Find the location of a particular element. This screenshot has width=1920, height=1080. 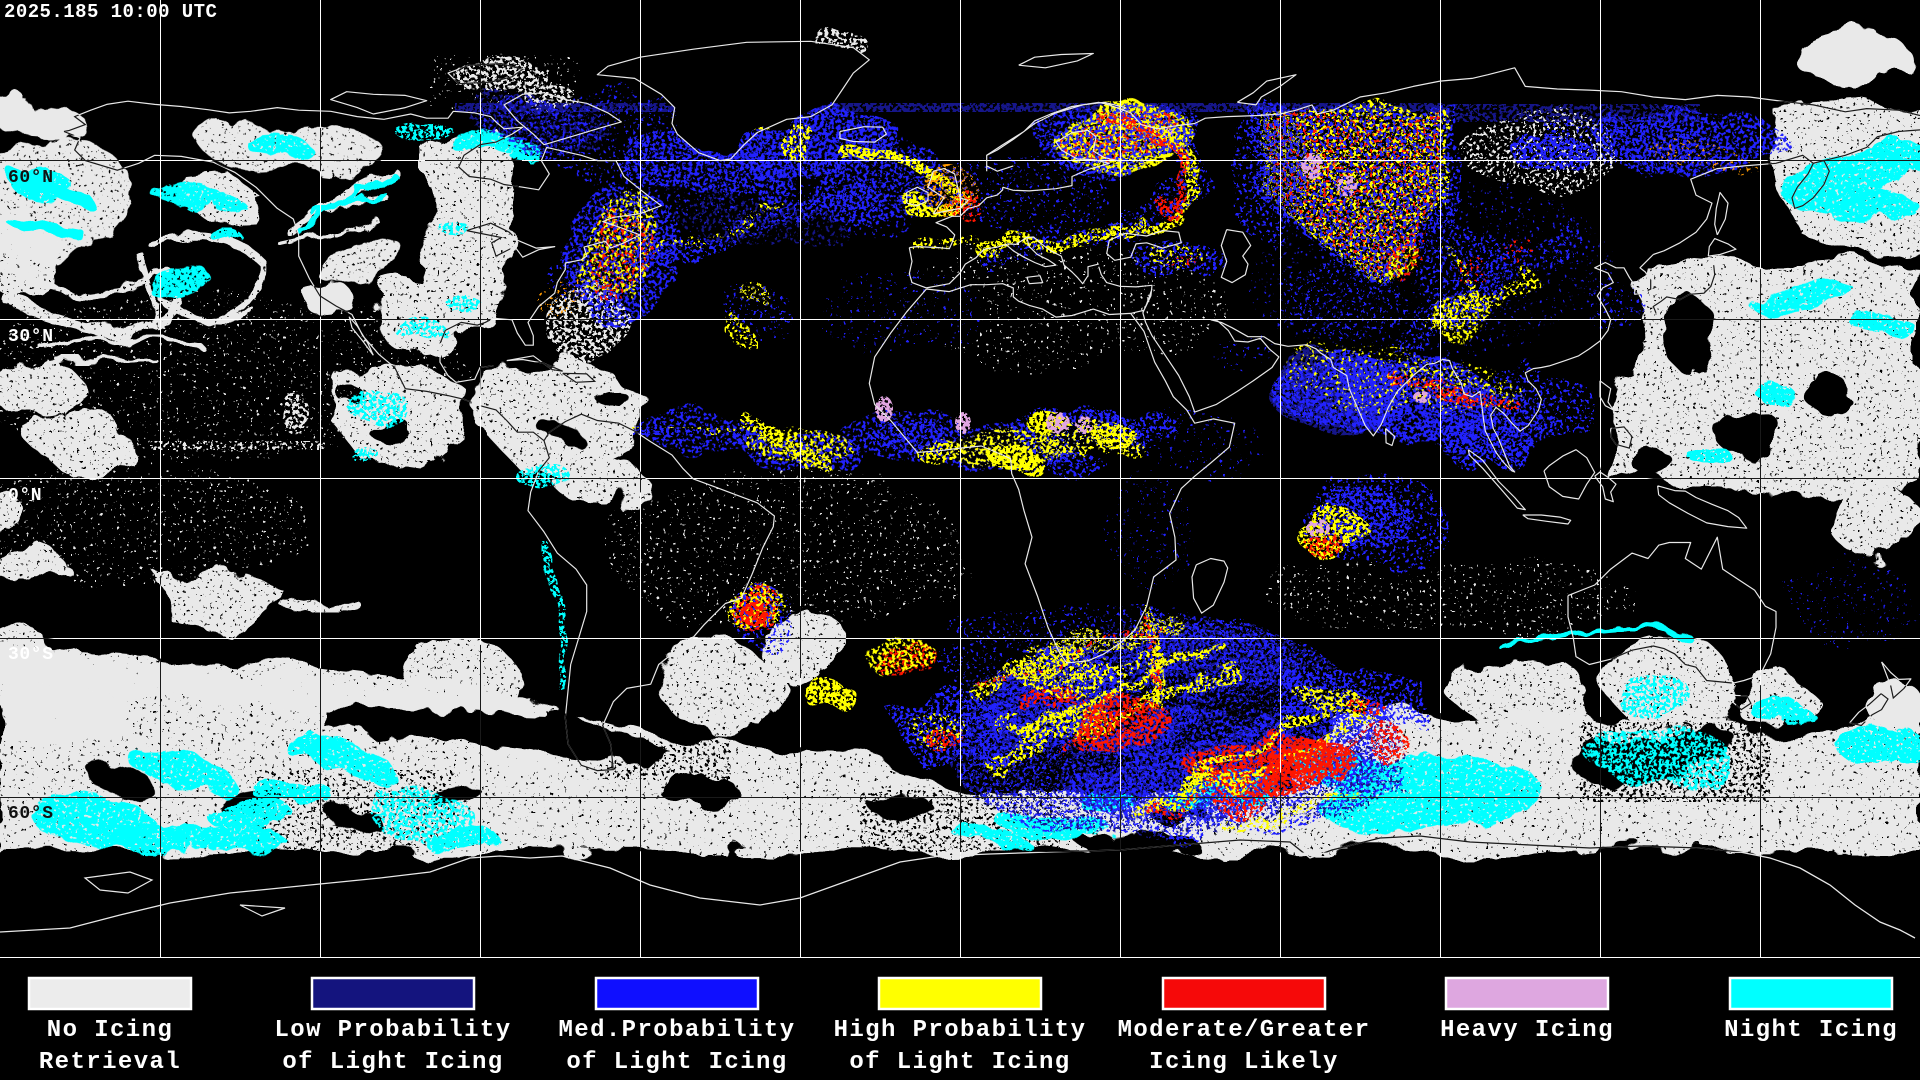

svg-text: 30°S is located at coordinates (31, 655).